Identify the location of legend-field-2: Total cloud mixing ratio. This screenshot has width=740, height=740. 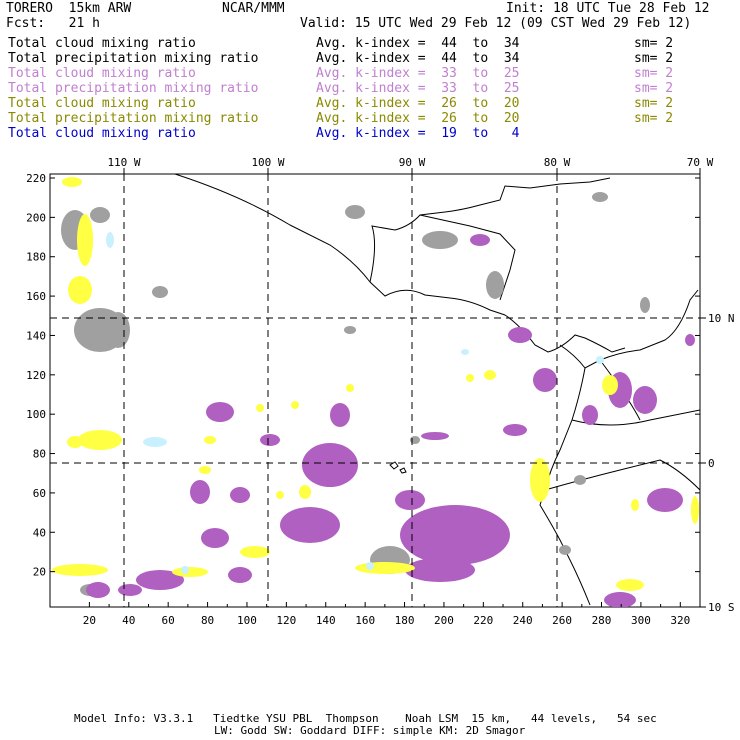
(102, 73).